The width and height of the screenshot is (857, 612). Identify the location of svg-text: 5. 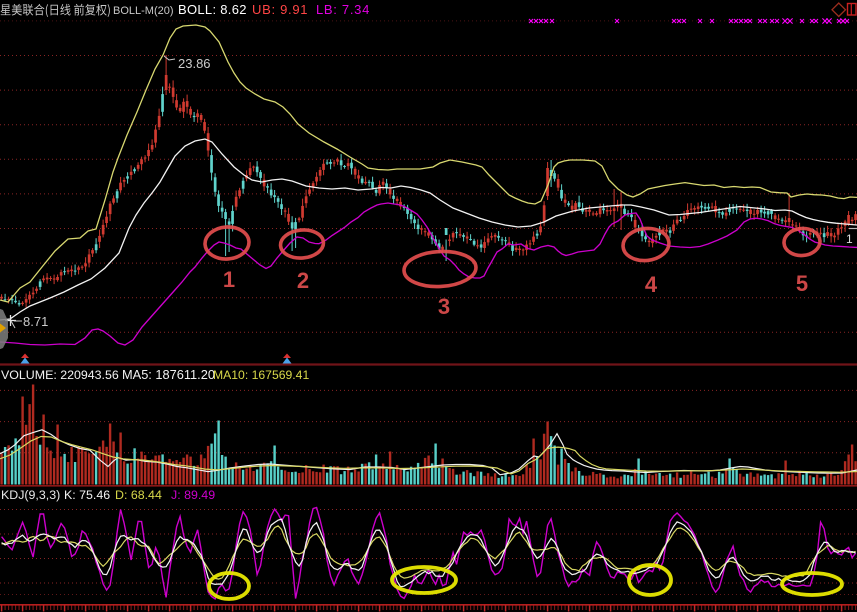
(802, 283).